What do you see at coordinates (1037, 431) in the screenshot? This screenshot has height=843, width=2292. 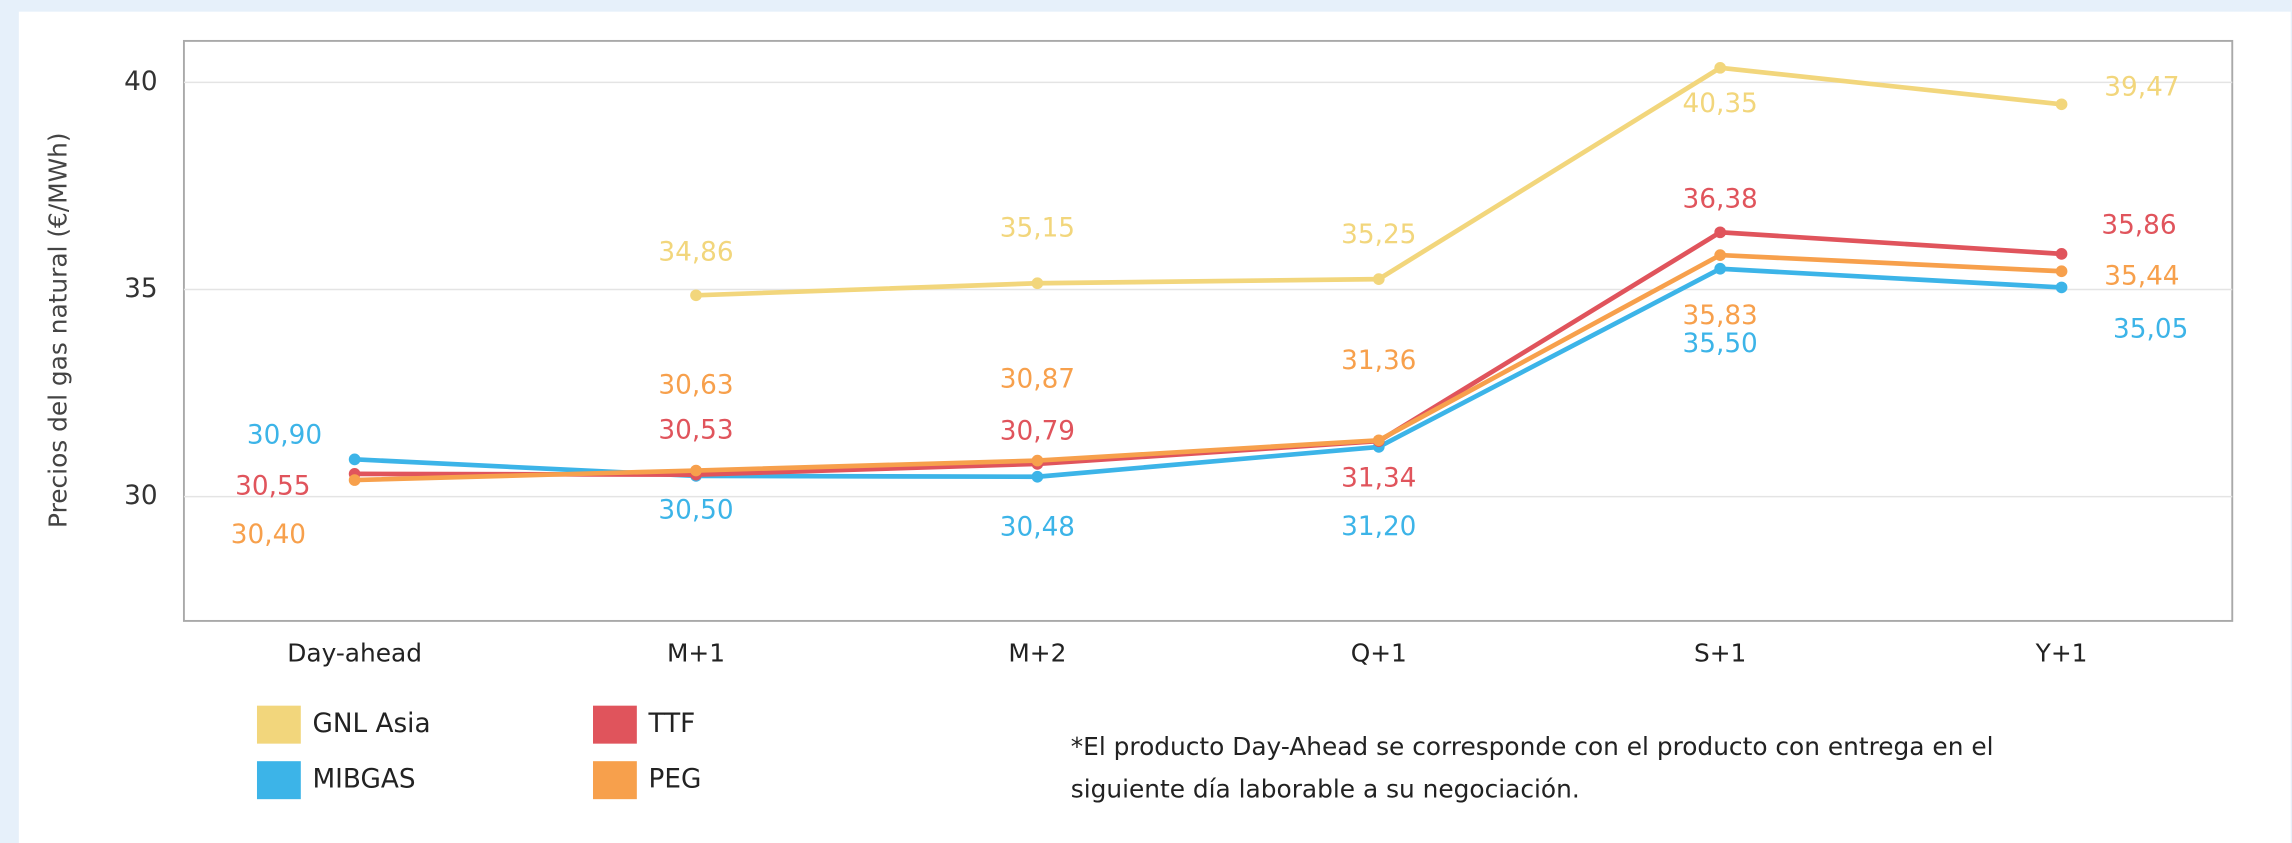 I see `data-label: 30,79` at bounding box center [1037, 431].